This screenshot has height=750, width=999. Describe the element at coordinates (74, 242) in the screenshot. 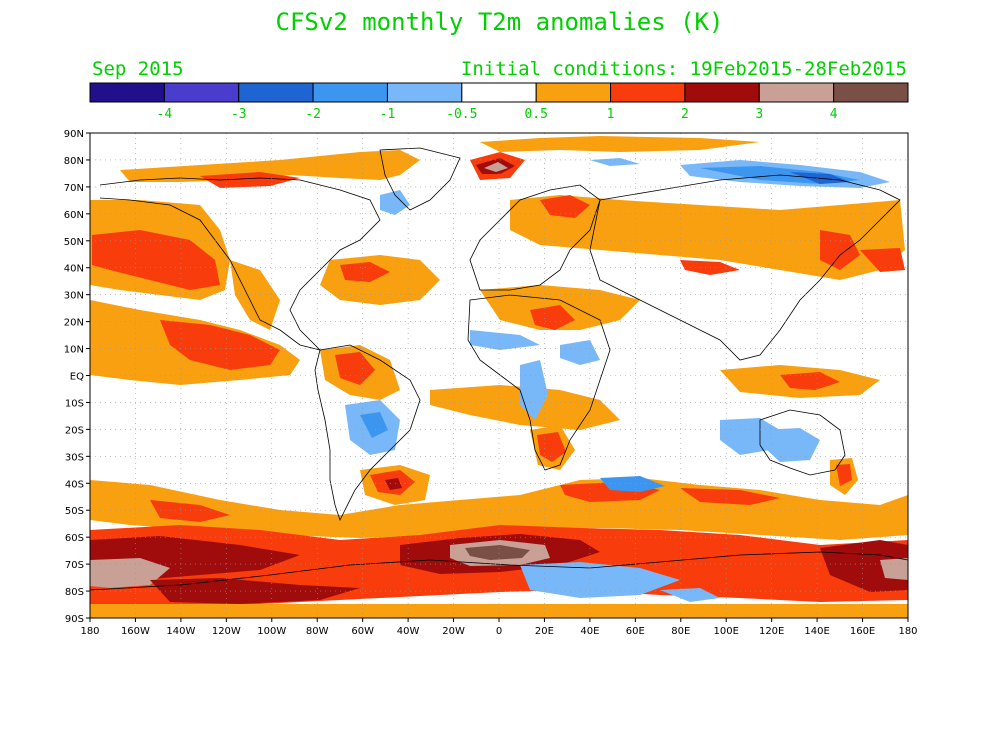

I see `latitude-label: 50N` at that location.